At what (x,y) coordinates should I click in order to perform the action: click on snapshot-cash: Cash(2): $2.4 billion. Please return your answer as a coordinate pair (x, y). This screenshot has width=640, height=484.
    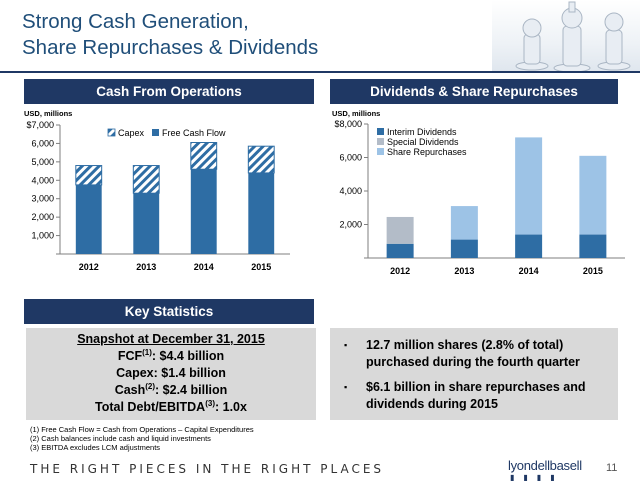
    Looking at the image, I should click on (171, 390).